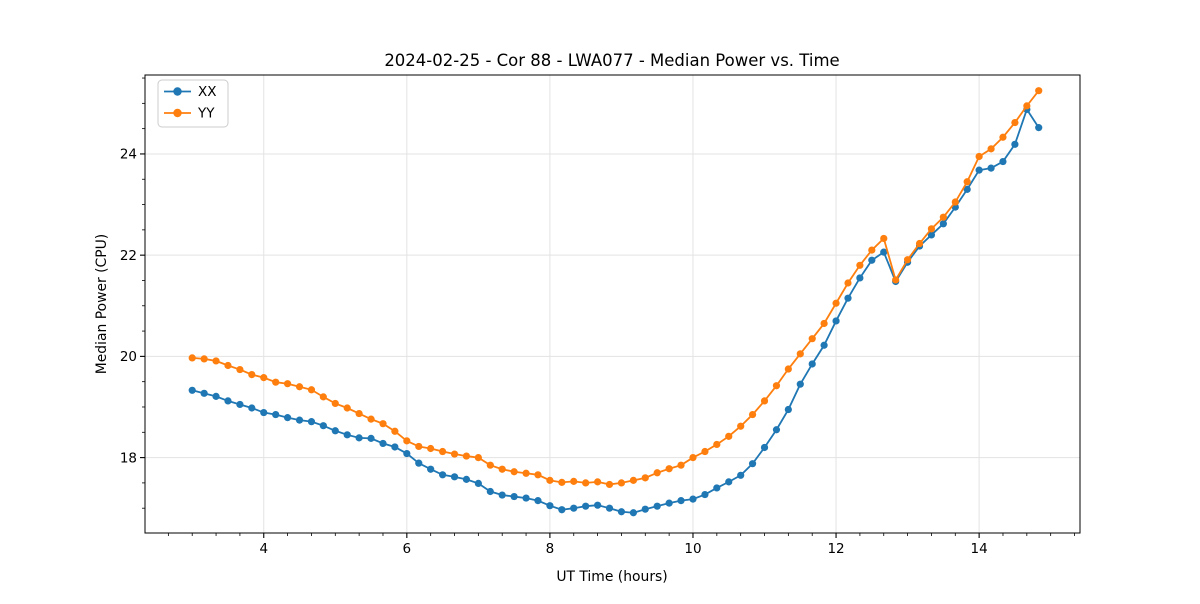 This screenshot has width=1200, height=604. I want to click on legend-label-yy: YY, so click(206, 114).